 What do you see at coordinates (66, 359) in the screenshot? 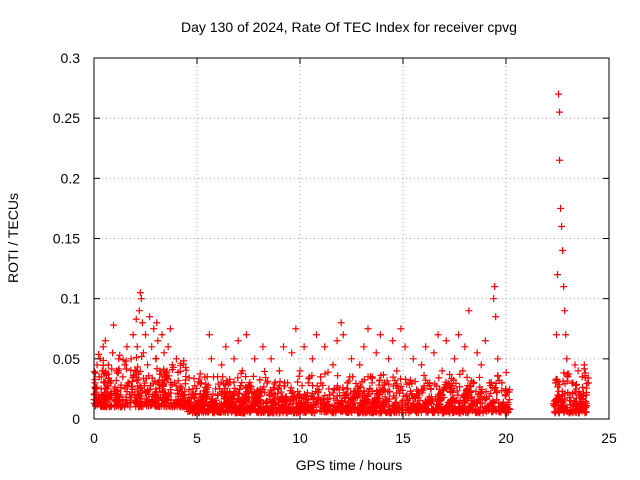
I see `y-tick-label: 0.05` at bounding box center [66, 359].